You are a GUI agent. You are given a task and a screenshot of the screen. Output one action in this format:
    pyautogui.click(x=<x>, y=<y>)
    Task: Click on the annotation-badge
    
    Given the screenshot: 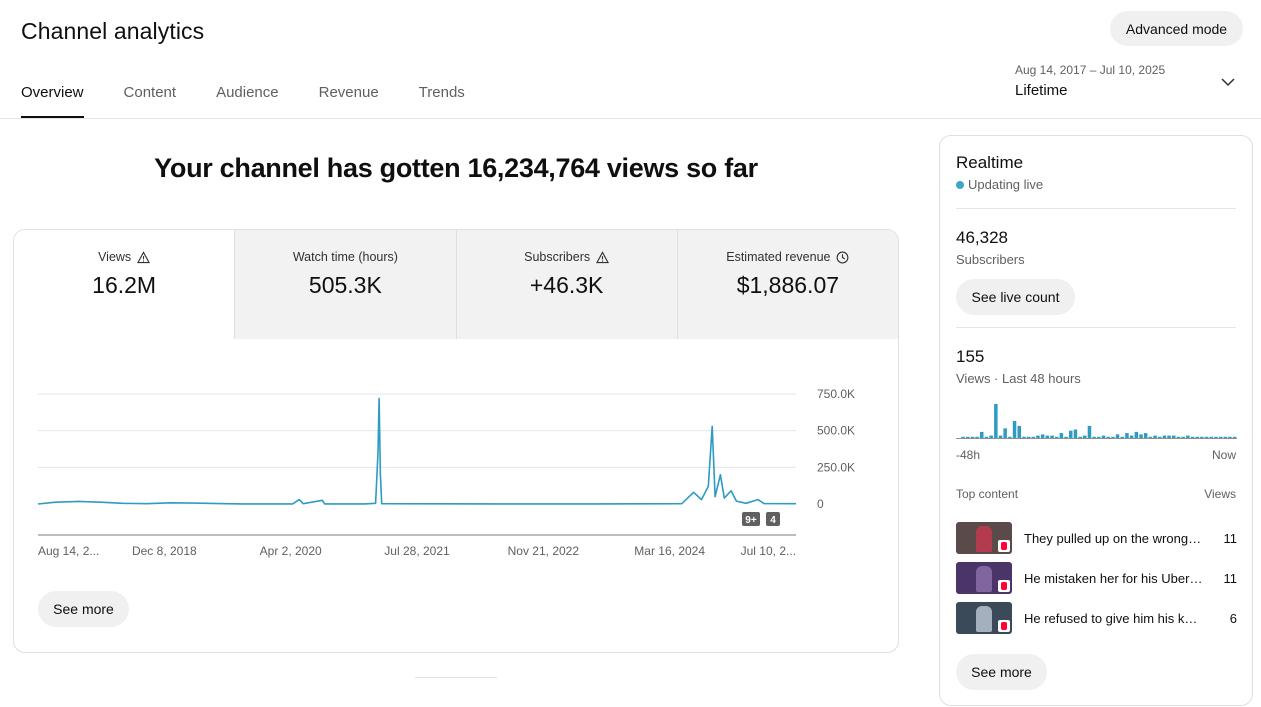 What is the action you would take?
    pyautogui.click(x=751, y=519)
    